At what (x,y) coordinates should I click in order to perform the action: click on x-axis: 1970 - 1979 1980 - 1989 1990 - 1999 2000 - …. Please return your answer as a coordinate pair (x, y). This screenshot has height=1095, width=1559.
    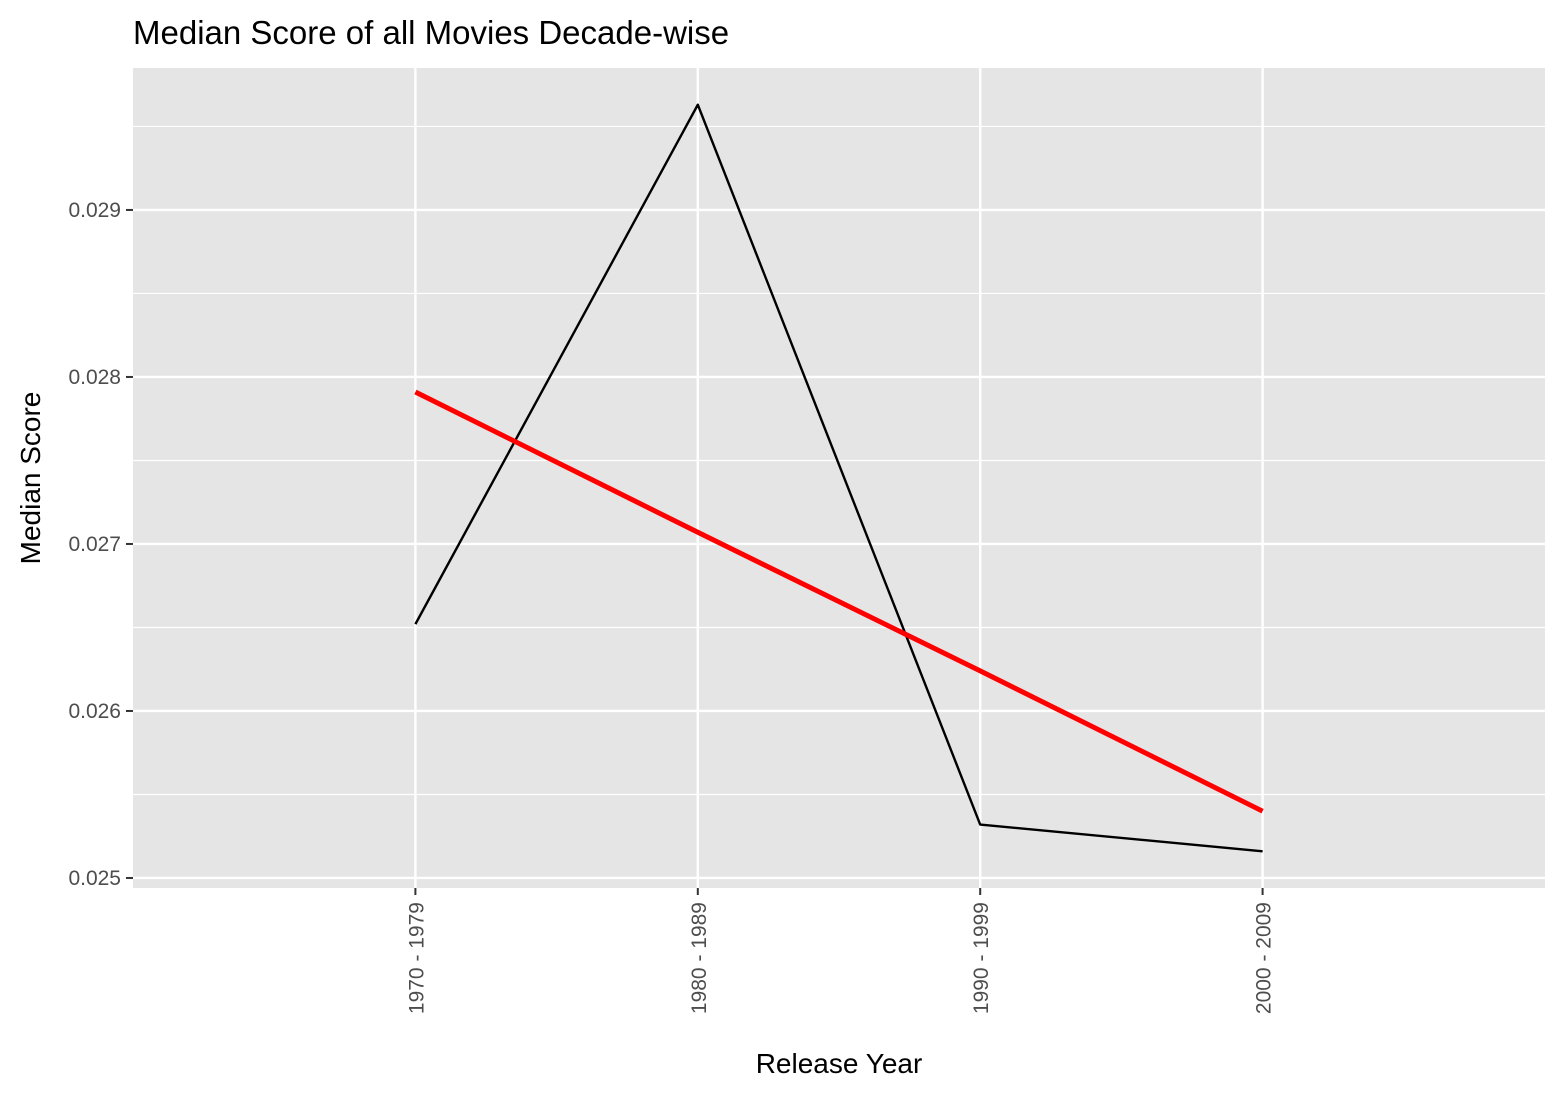
    Looking at the image, I should click on (840, 951).